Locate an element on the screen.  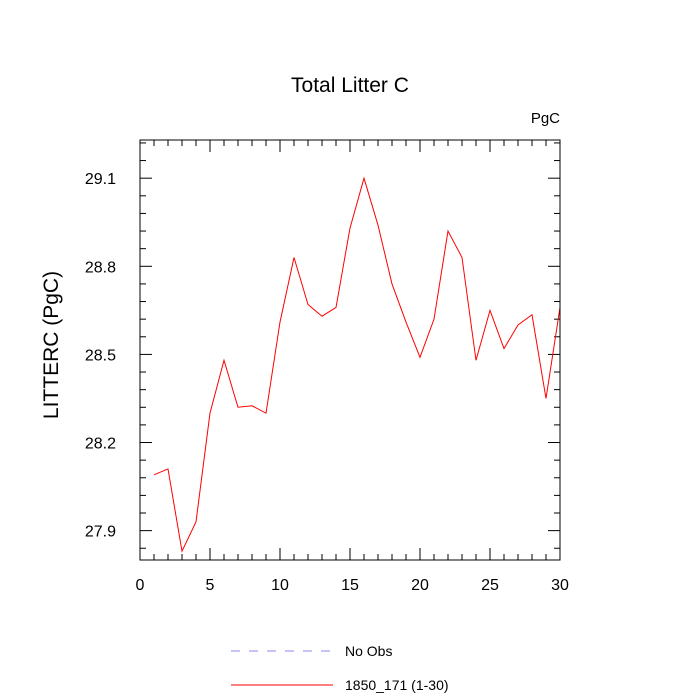
x-tick-label: 0 is located at coordinates (140, 585).